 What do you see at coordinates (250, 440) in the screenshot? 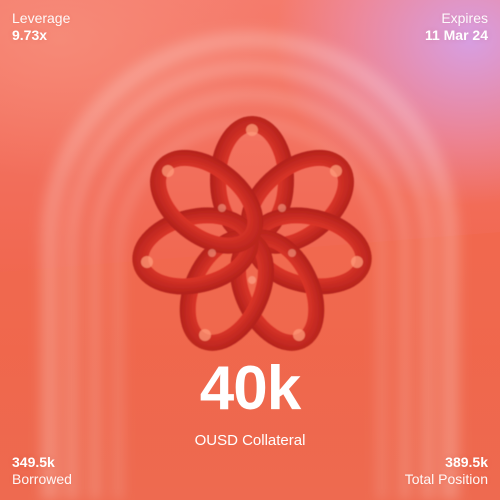
I see `collateral-label: OUSD Collateral` at bounding box center [250, 440].